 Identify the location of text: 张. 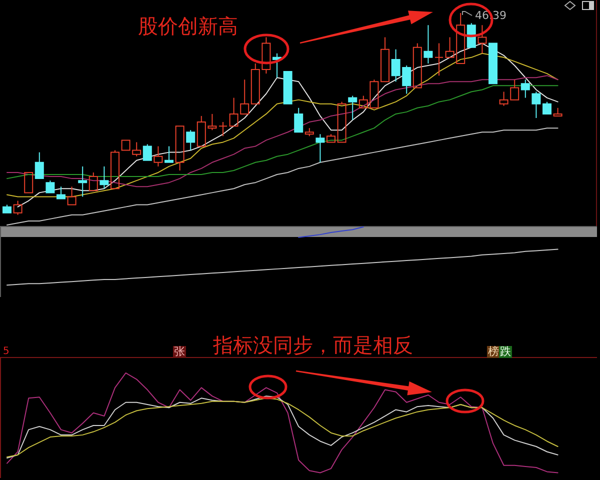
(179, 351).